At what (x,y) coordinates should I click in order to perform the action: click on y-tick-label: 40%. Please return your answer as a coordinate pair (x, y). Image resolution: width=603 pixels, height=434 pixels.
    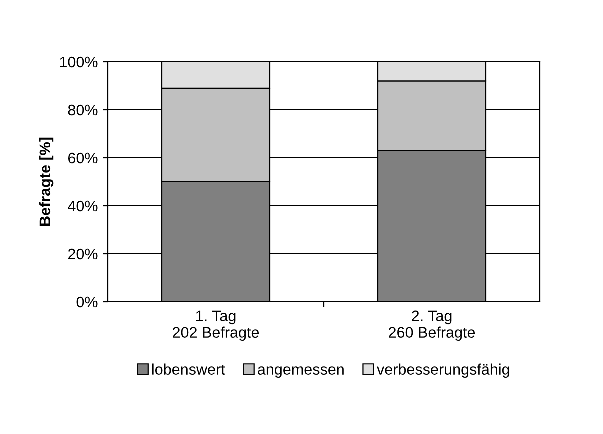
    Looking at the image, I should click on (83, 206).